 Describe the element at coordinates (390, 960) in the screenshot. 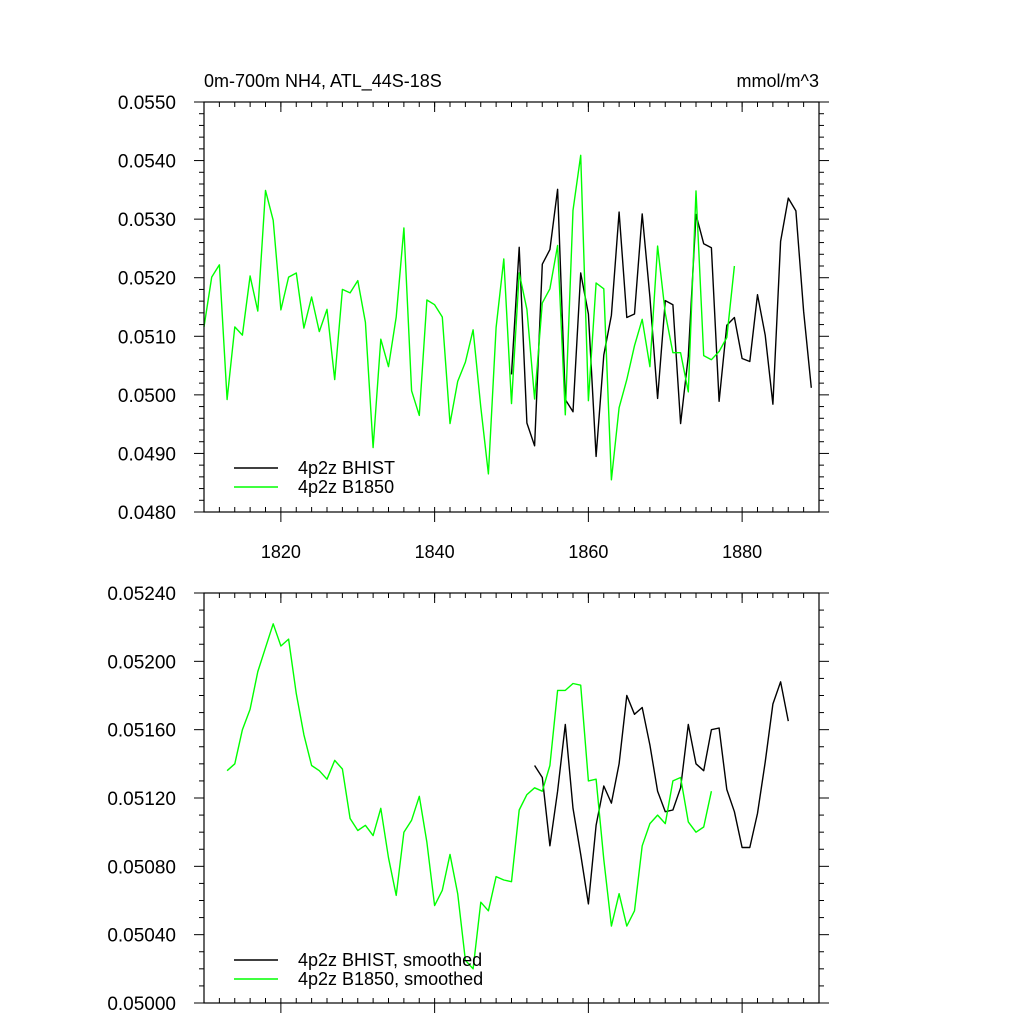

I see `legend-label: 4p2z BHIST, smoothed` at that location.